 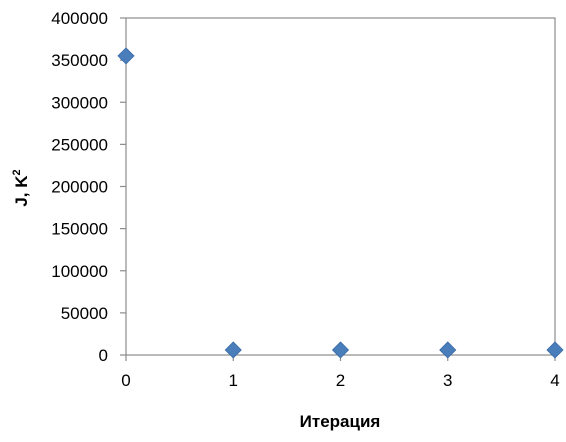 I want to click on x-tick-label: 3, so click(x=447, y=380).